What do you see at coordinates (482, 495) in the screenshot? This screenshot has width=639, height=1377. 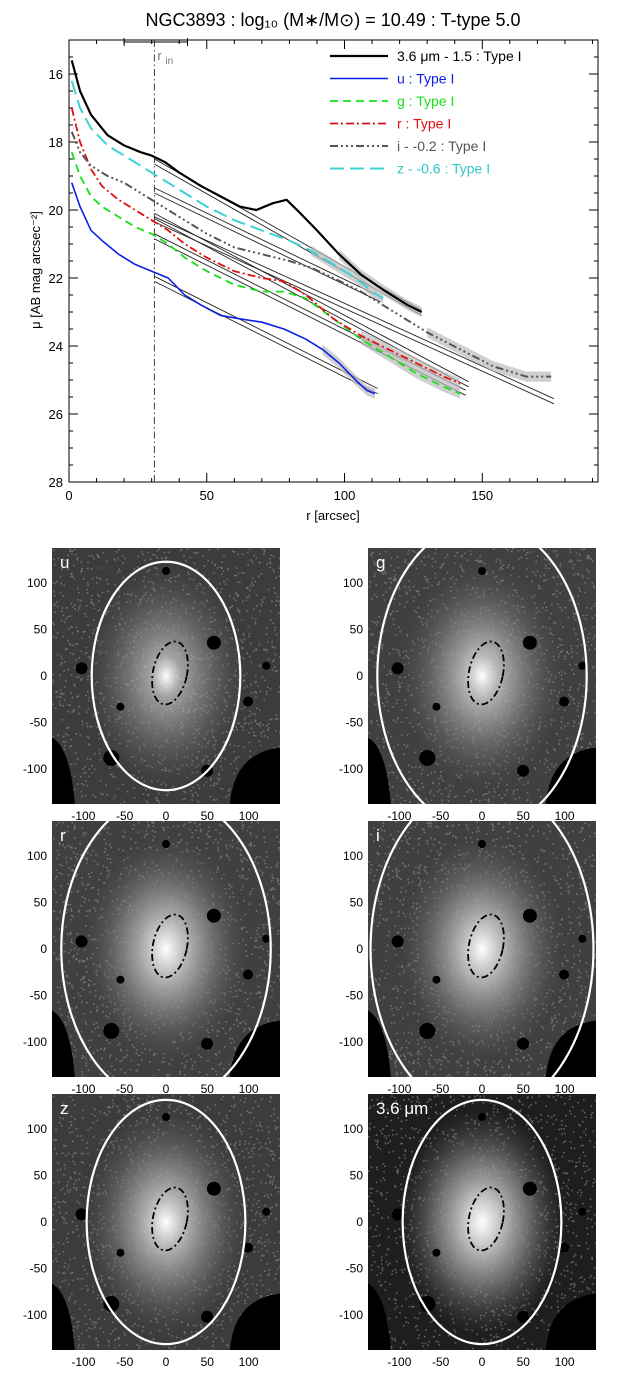 I see `x-tick-label: 150` at bounding box center [482, 495].